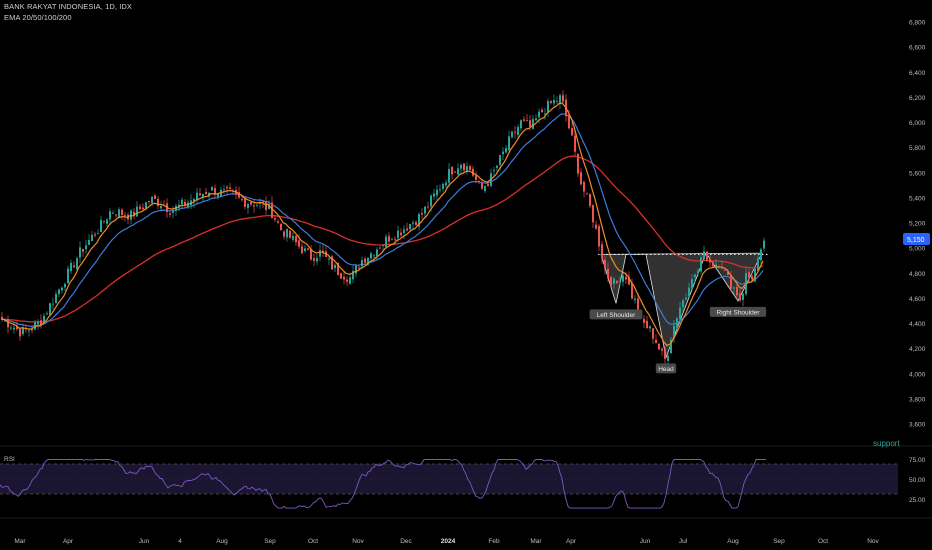 The image size is (932, 550). What do you see at coordinates (645, 541) in the screenshot?
I see `time-tick-label: Jun` at bounding box center [645, 541].